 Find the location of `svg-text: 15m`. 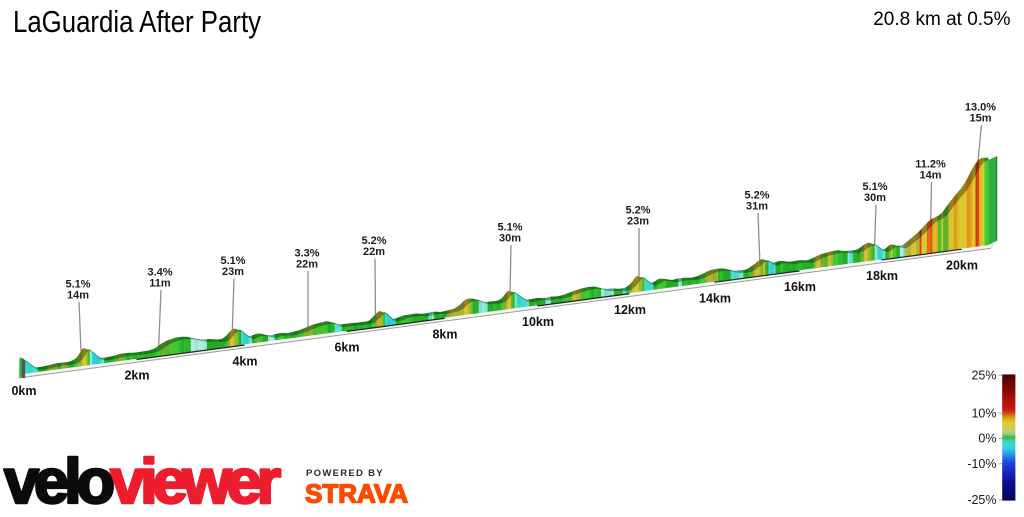

svg-text: 15m is located at coordinates (980, 118).